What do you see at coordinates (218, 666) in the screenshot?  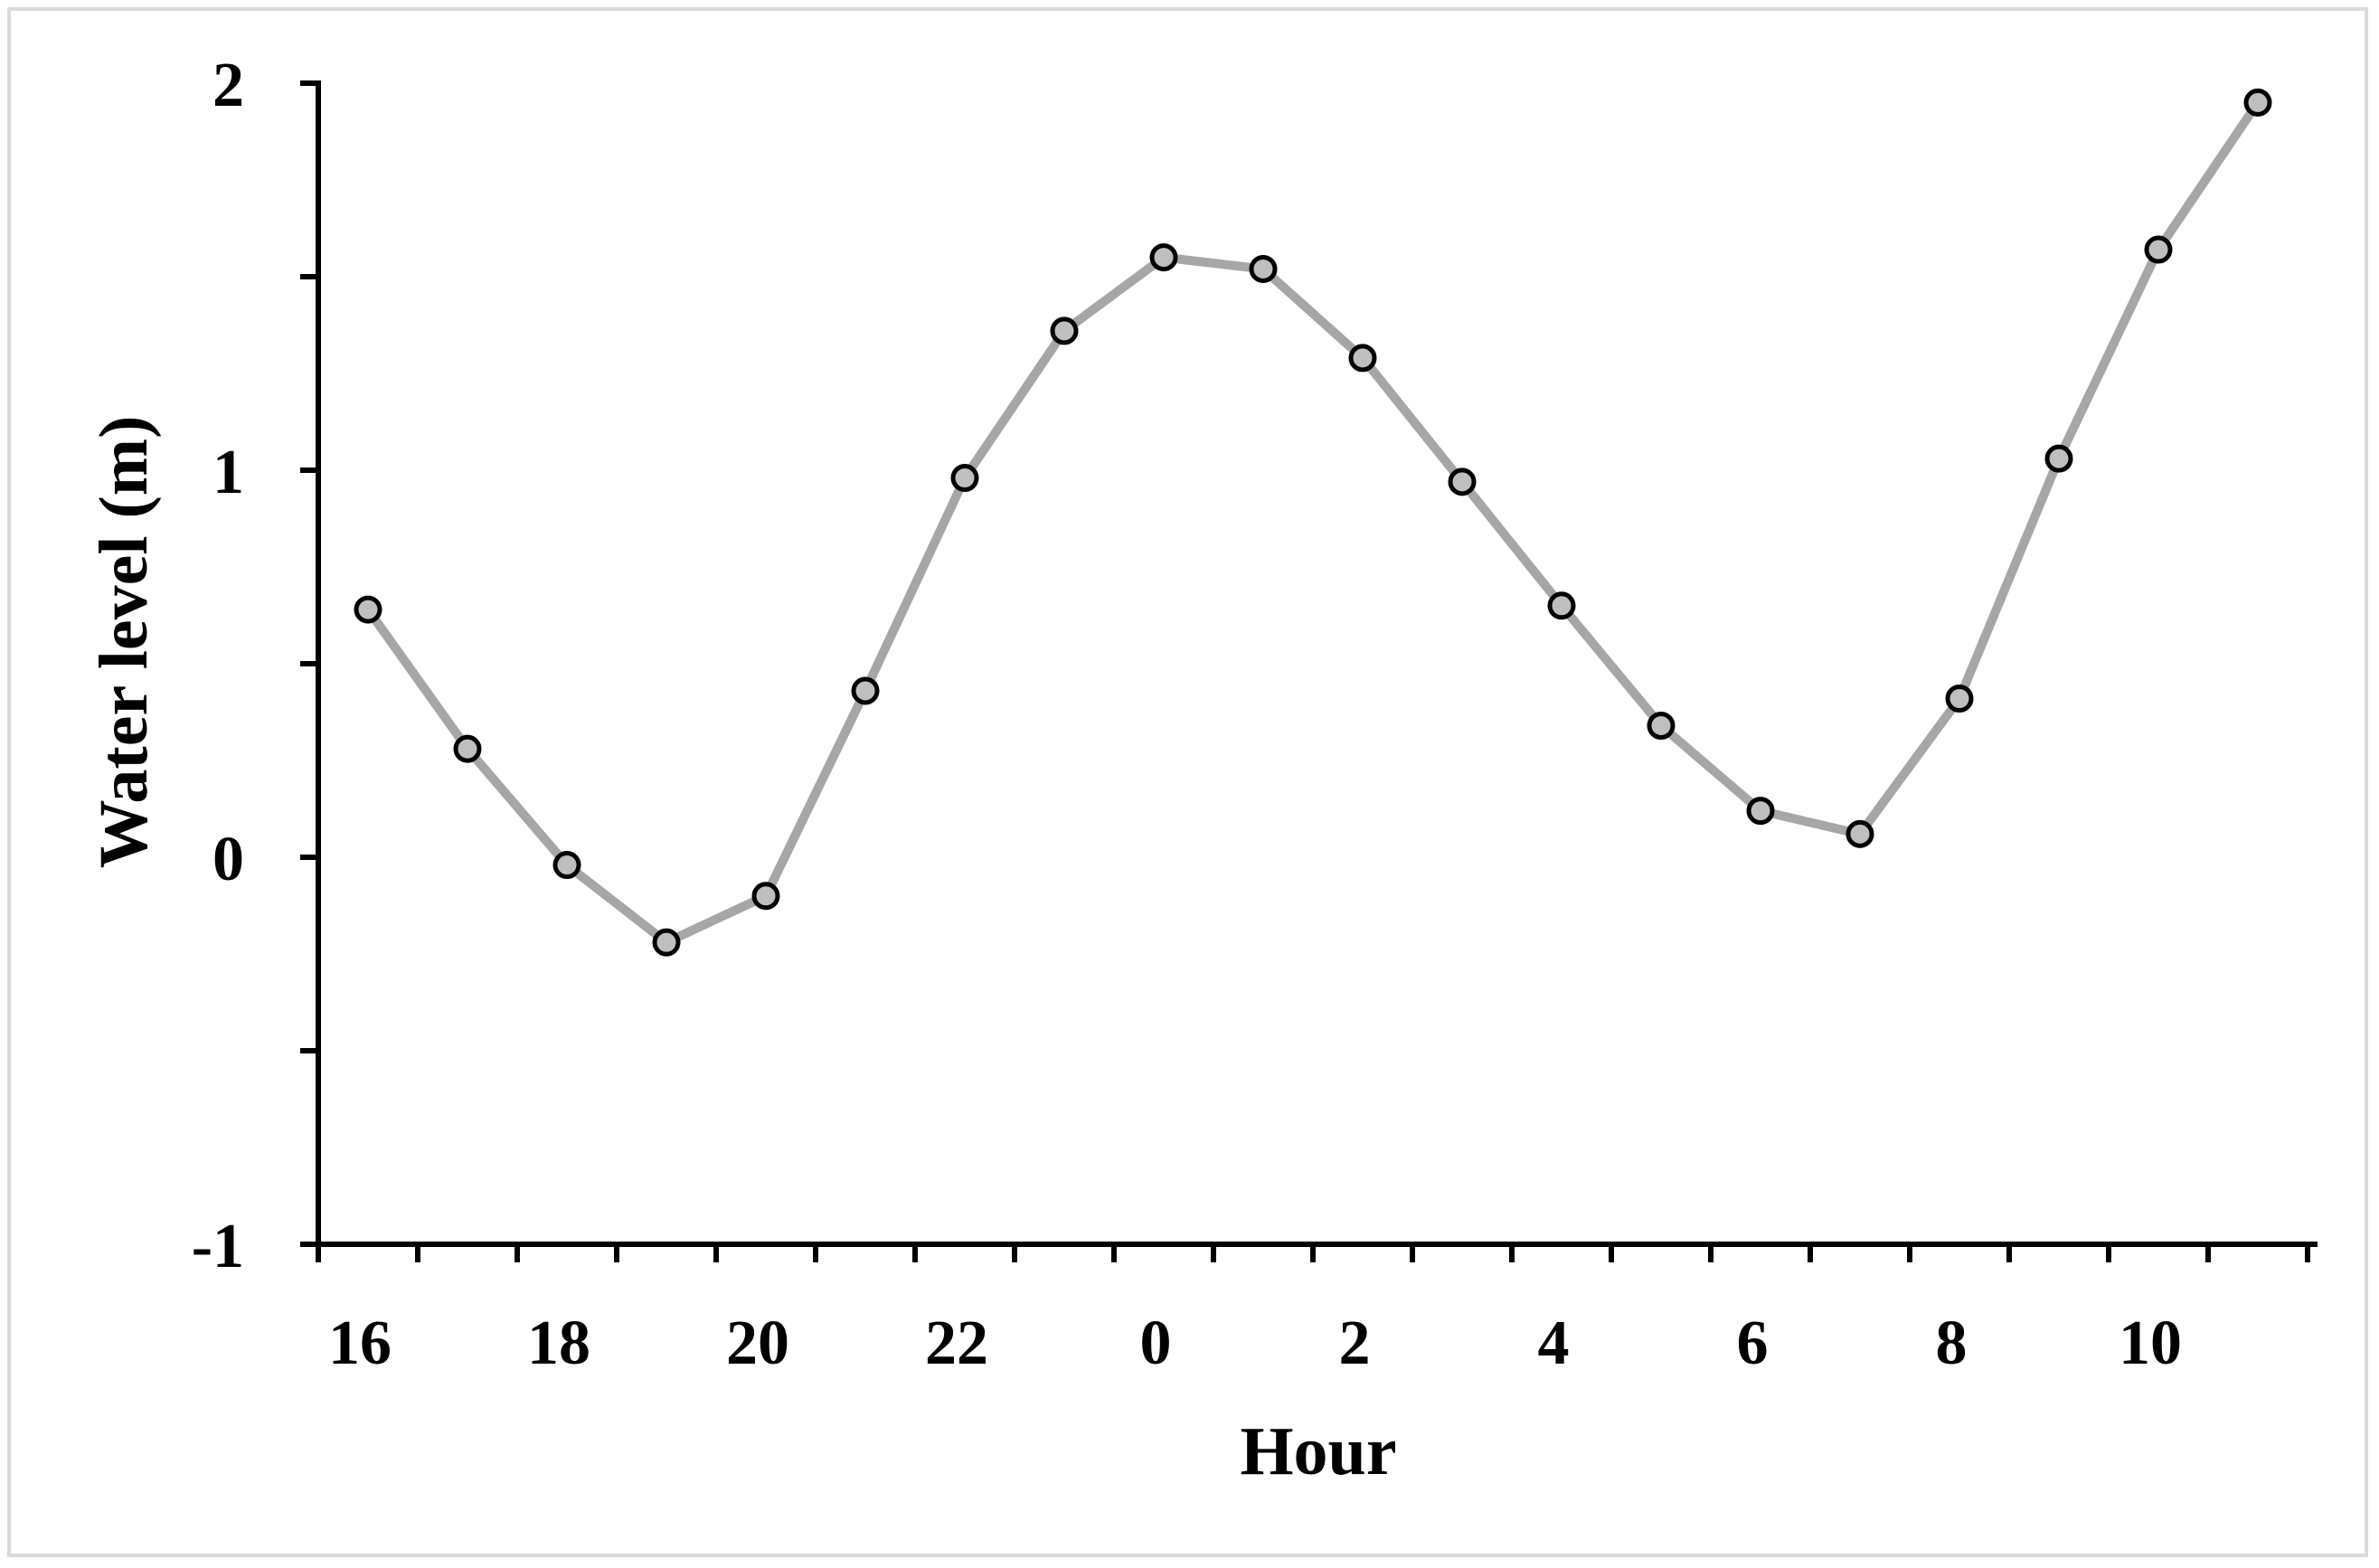 I see `y-tick-labels: 2 1 0 -1` at bounding box center [218, 666].